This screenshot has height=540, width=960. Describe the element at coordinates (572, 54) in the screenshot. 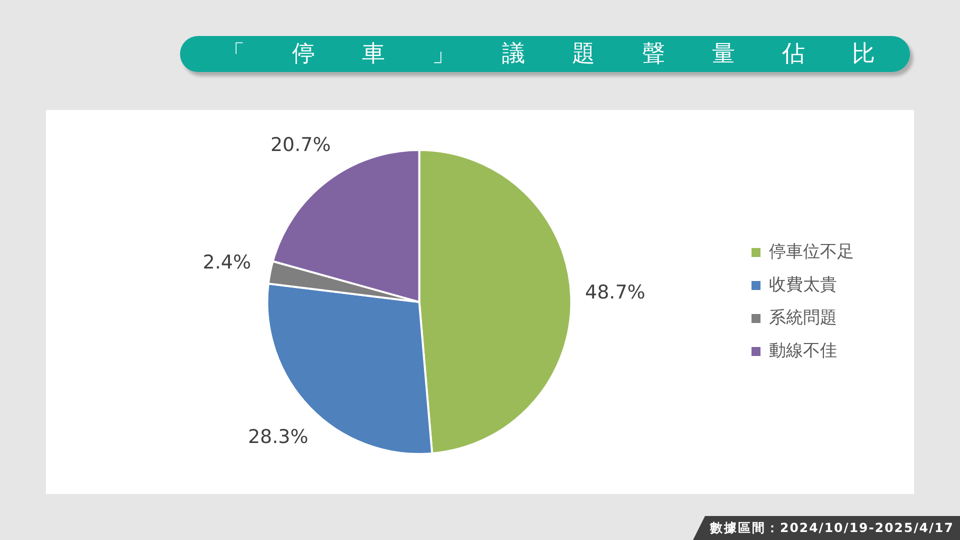

I see `chart-title: 「停車」議題聲量佔比` at that location.